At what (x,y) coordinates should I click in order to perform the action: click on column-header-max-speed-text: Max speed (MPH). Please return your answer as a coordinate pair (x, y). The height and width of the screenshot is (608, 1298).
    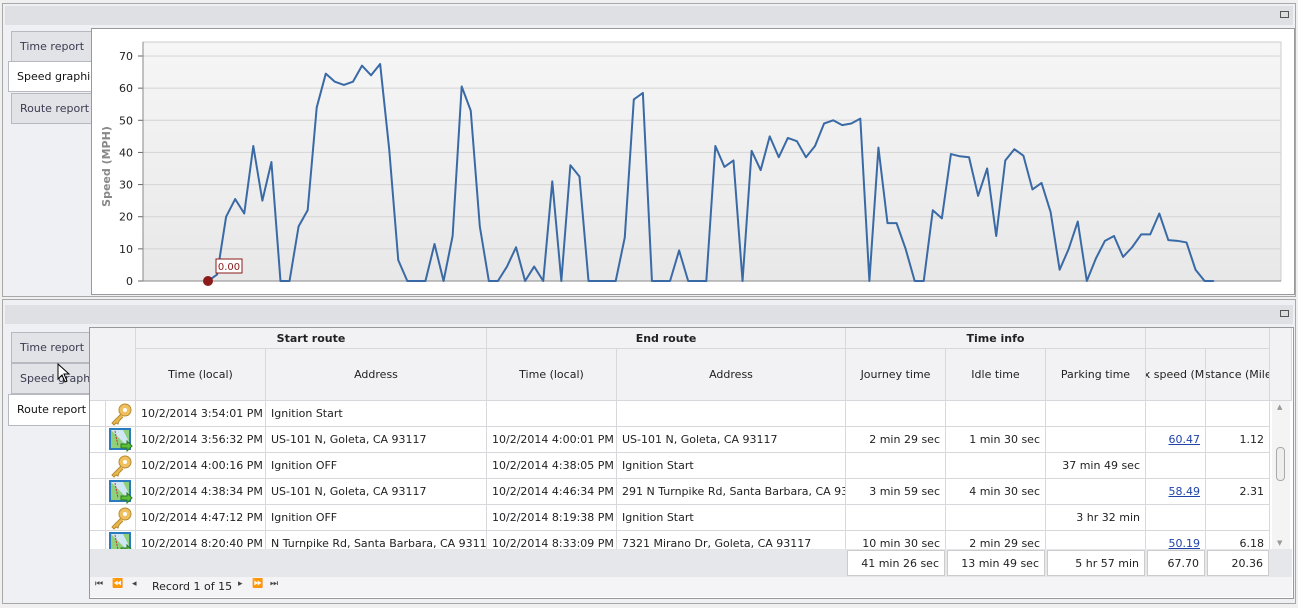
    Looking at the image, I should click on (1175, 374).